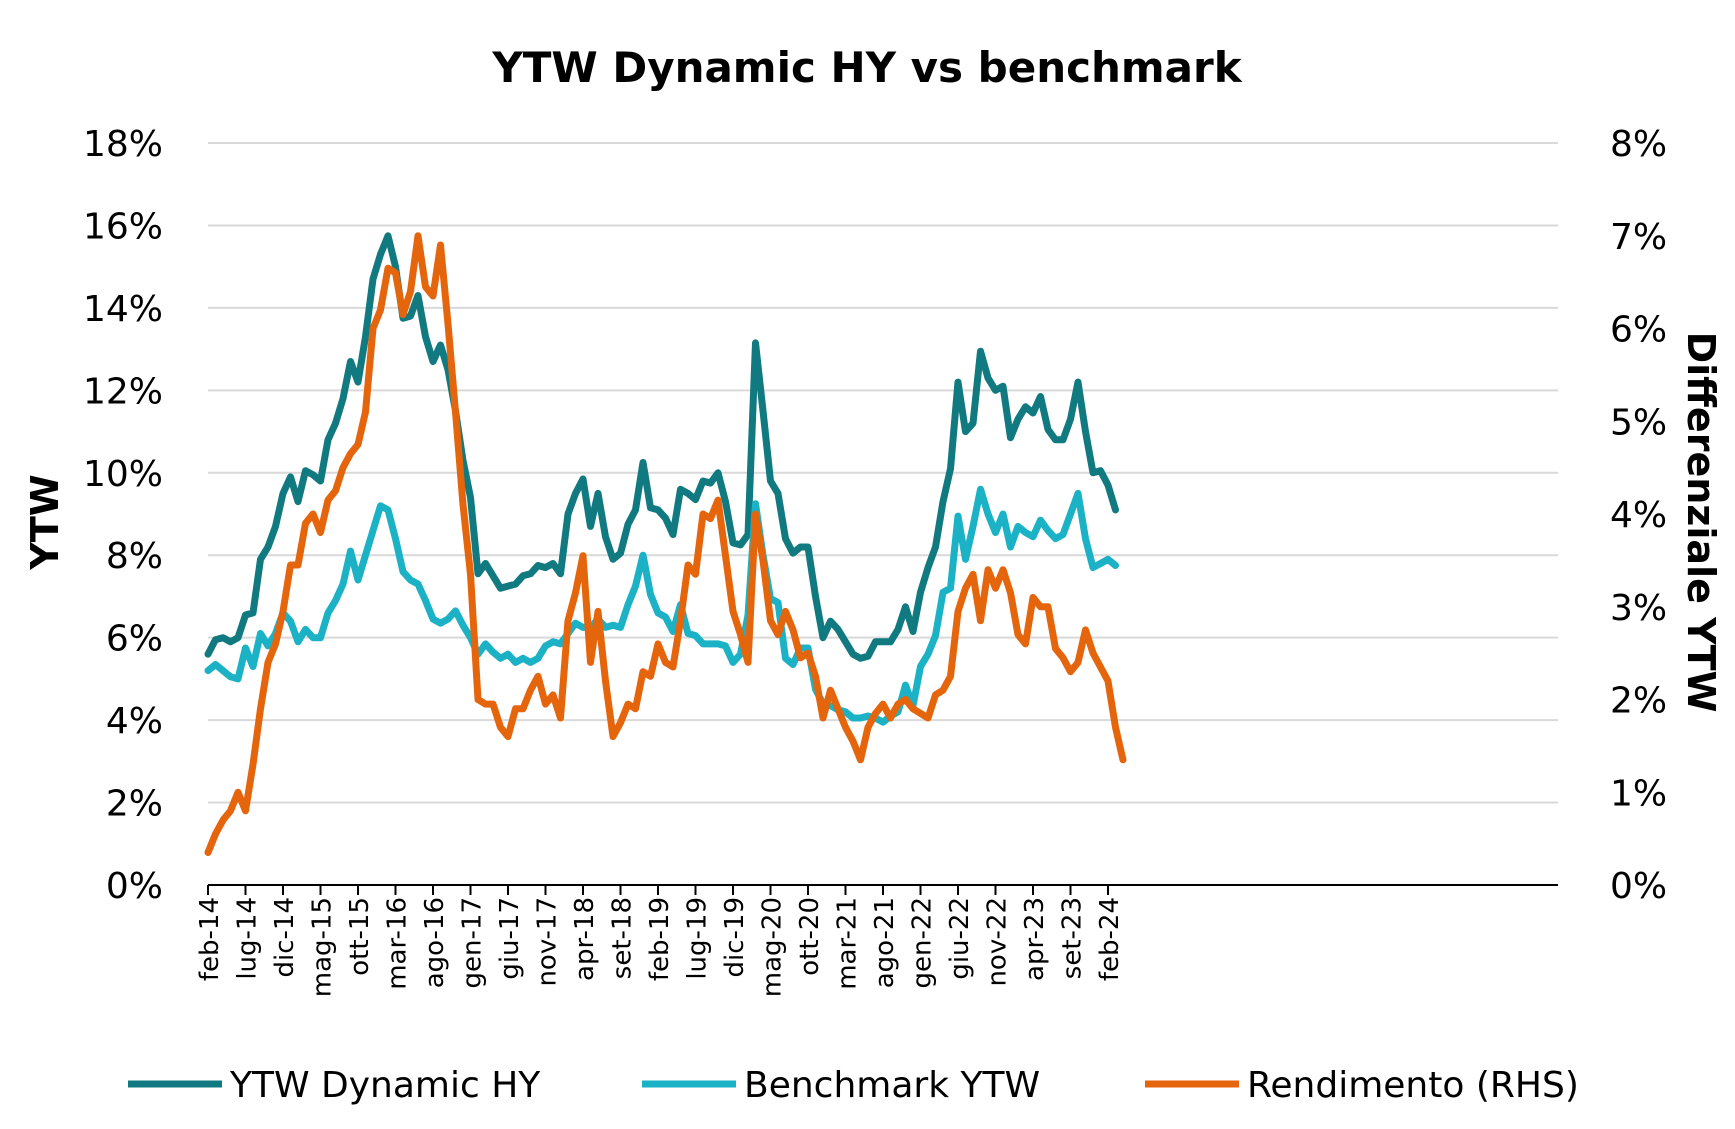  I want to click on x-tick-label: giu-17, so click(510, 938).